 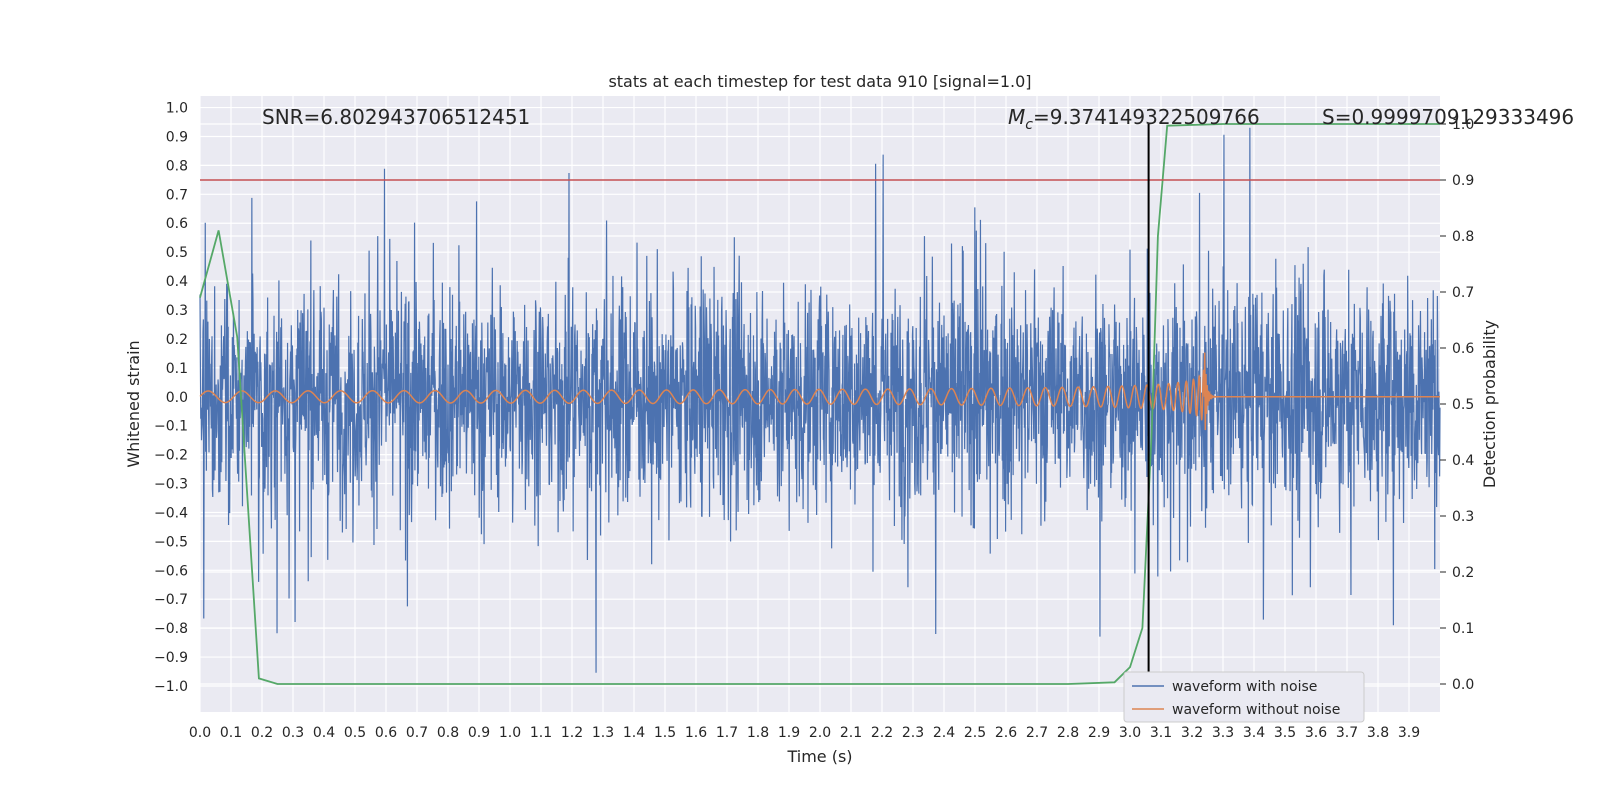 What do you see at coordinates (177, 195) in the screenshot?
I see `y-tick-label-3: 0.7` at bounding box center [177, 195].